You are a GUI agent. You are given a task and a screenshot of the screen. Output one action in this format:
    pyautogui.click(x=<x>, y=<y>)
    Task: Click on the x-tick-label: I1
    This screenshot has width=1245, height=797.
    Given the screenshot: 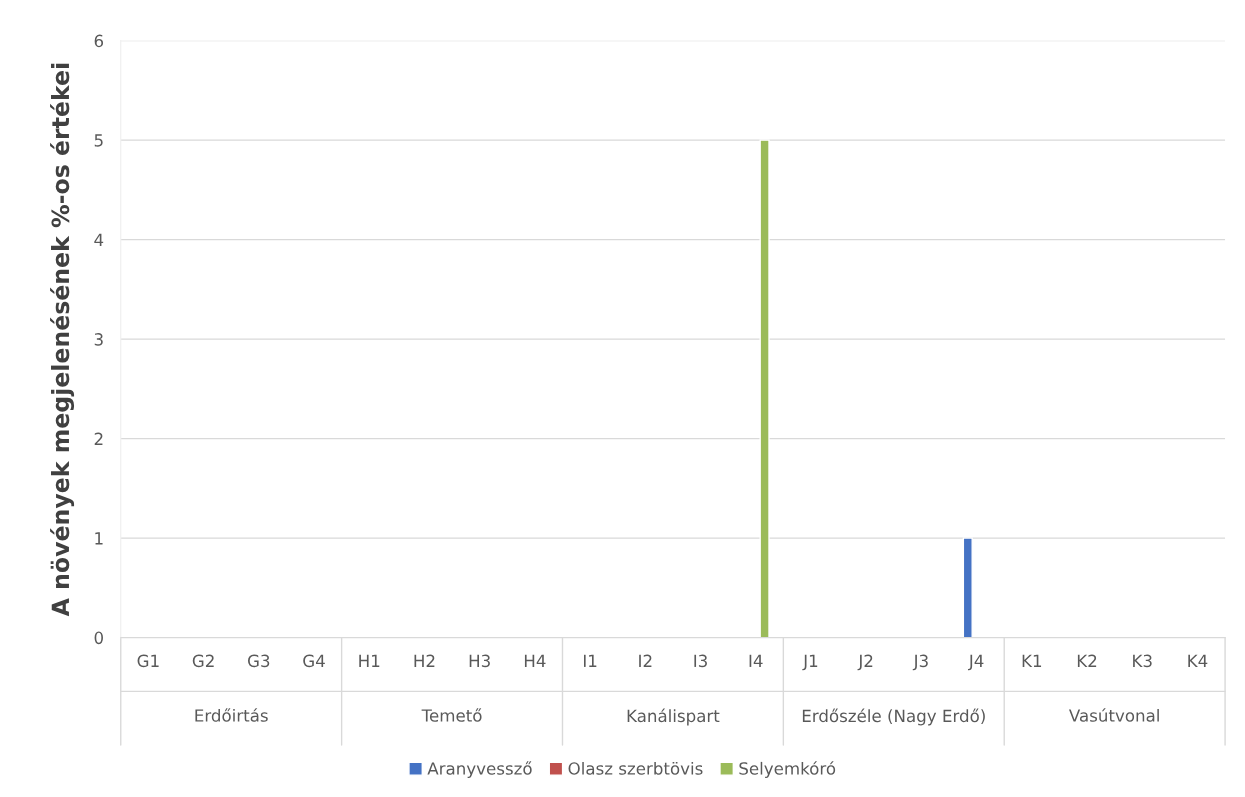 What is the action you would take?
    pyautogui.click(x=590, y=660)
    